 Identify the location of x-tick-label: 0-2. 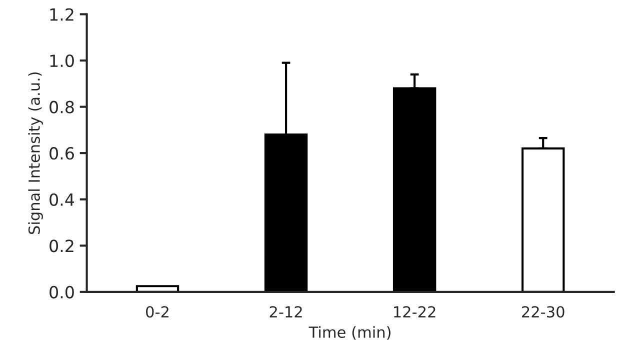
(157, 312).